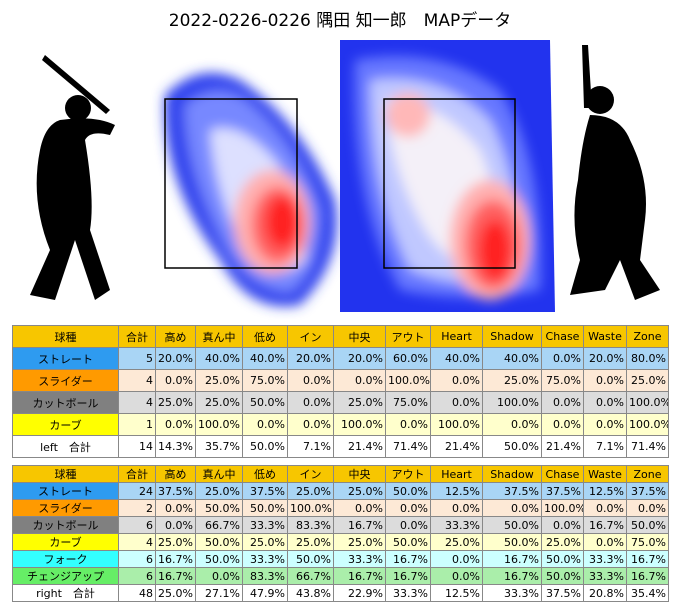 Image resolution: width=680 pixels, height=612 pixels. What do you see at coordinates (408, 358) in the screenshot?
I see `cell: 60.0%` at bounding box center [408, 358].